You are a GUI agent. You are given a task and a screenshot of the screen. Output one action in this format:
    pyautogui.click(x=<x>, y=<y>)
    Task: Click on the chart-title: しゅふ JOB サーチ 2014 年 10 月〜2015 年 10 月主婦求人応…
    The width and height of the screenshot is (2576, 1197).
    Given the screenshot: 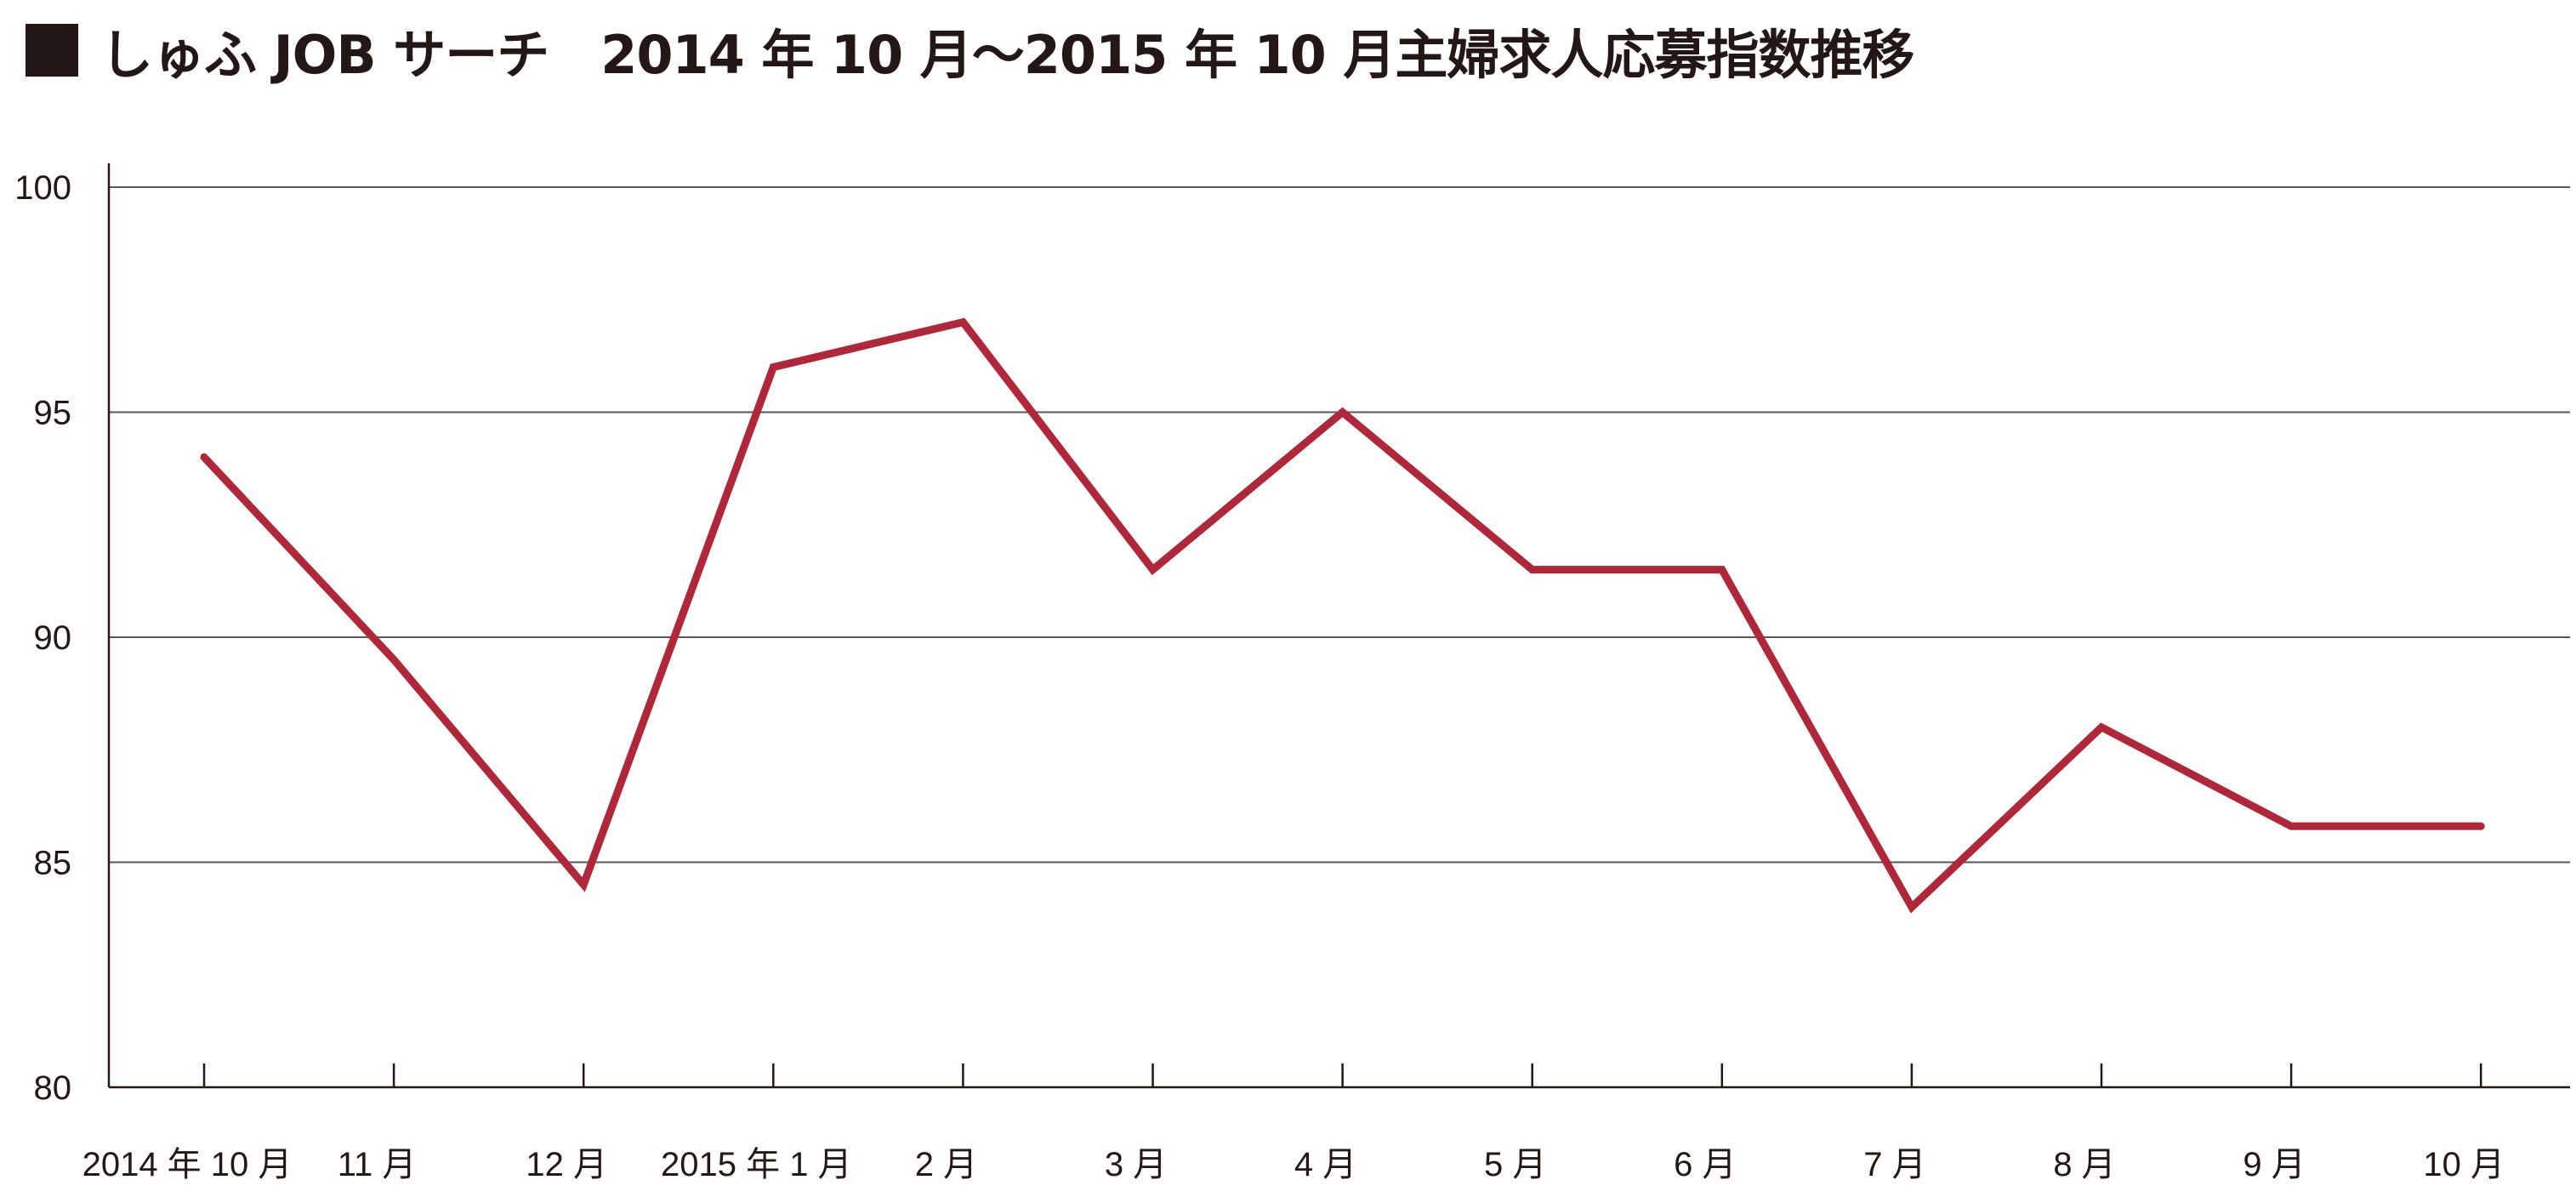 What is the action you would take?
    pyautogui.click(x=970, y=50)
    